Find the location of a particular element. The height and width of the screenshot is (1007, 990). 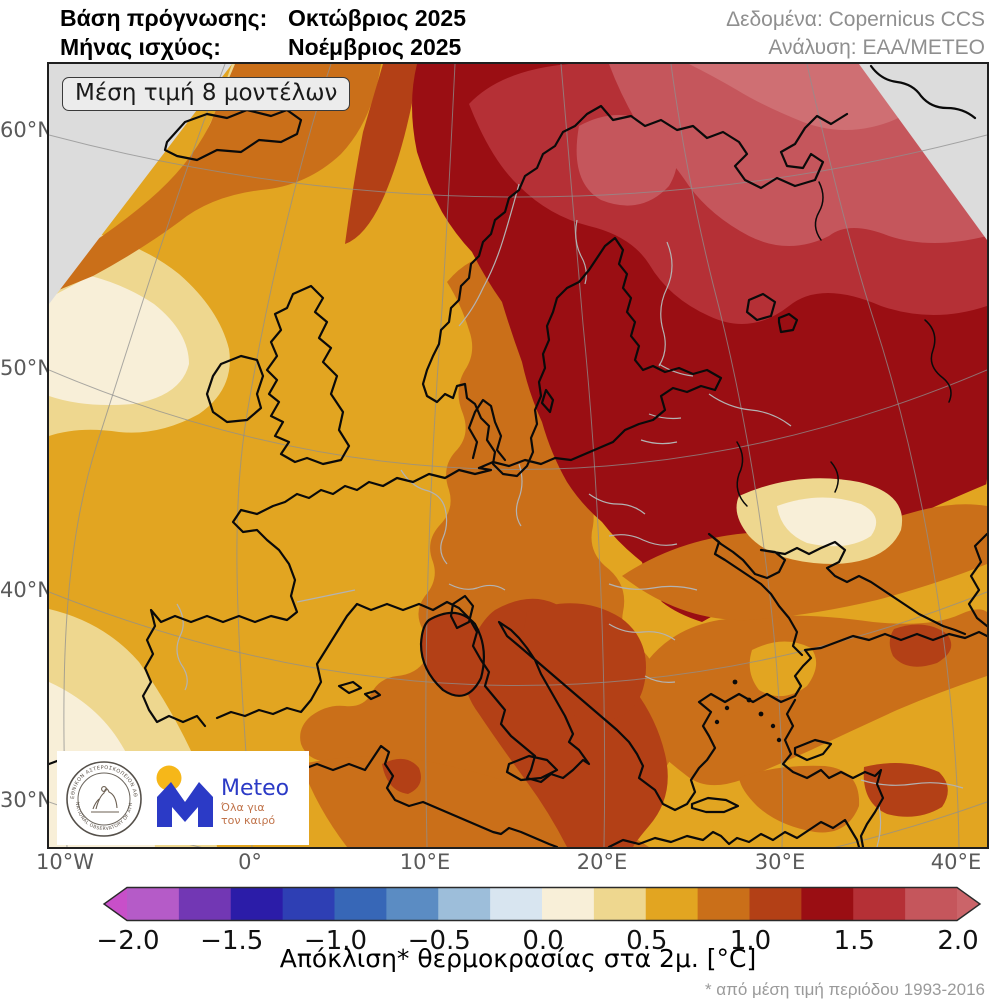

model-mean-label: Μέση τιμή 8 μοντέλων is located at coordinates (206, 94).